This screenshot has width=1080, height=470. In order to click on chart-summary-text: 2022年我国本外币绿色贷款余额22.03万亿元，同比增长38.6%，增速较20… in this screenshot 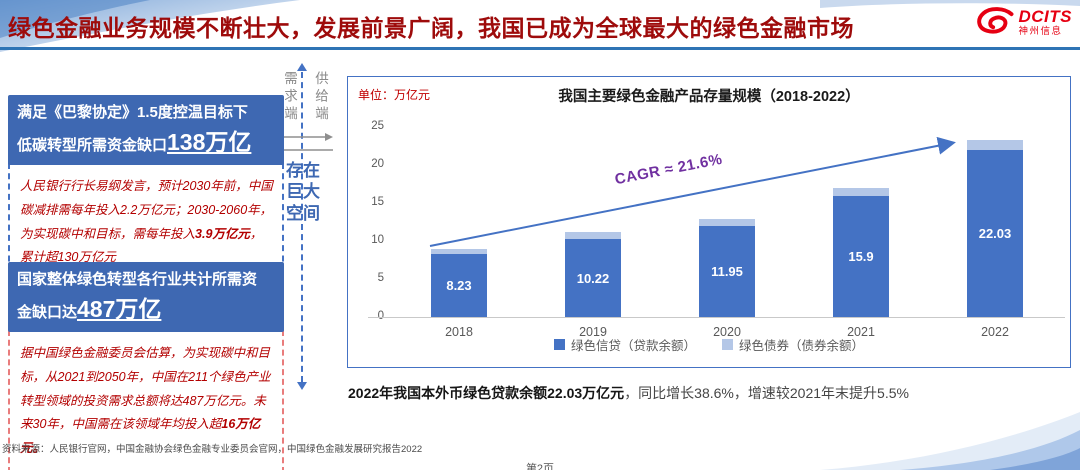, I will do `click(628, 393)`.